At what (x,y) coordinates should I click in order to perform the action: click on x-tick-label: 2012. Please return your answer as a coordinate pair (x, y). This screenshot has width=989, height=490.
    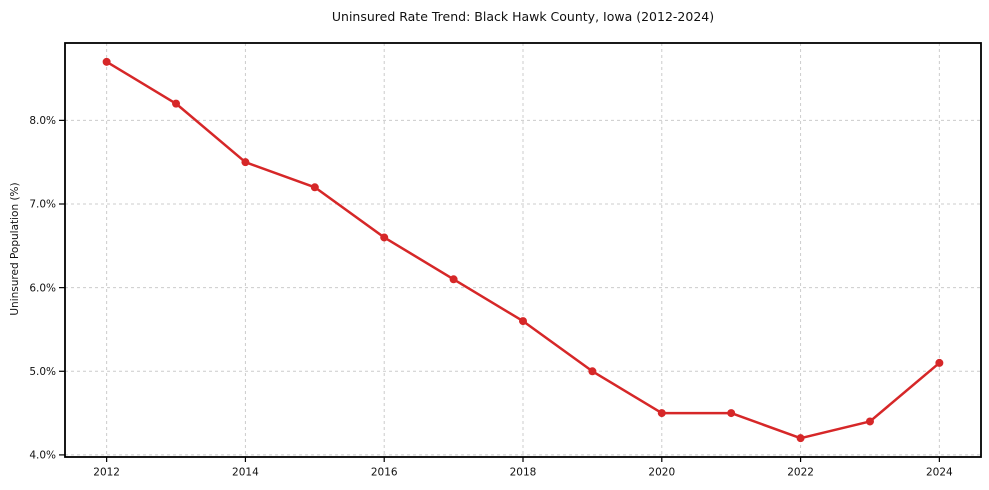
    Looking at the image, I should click on (106, 473).